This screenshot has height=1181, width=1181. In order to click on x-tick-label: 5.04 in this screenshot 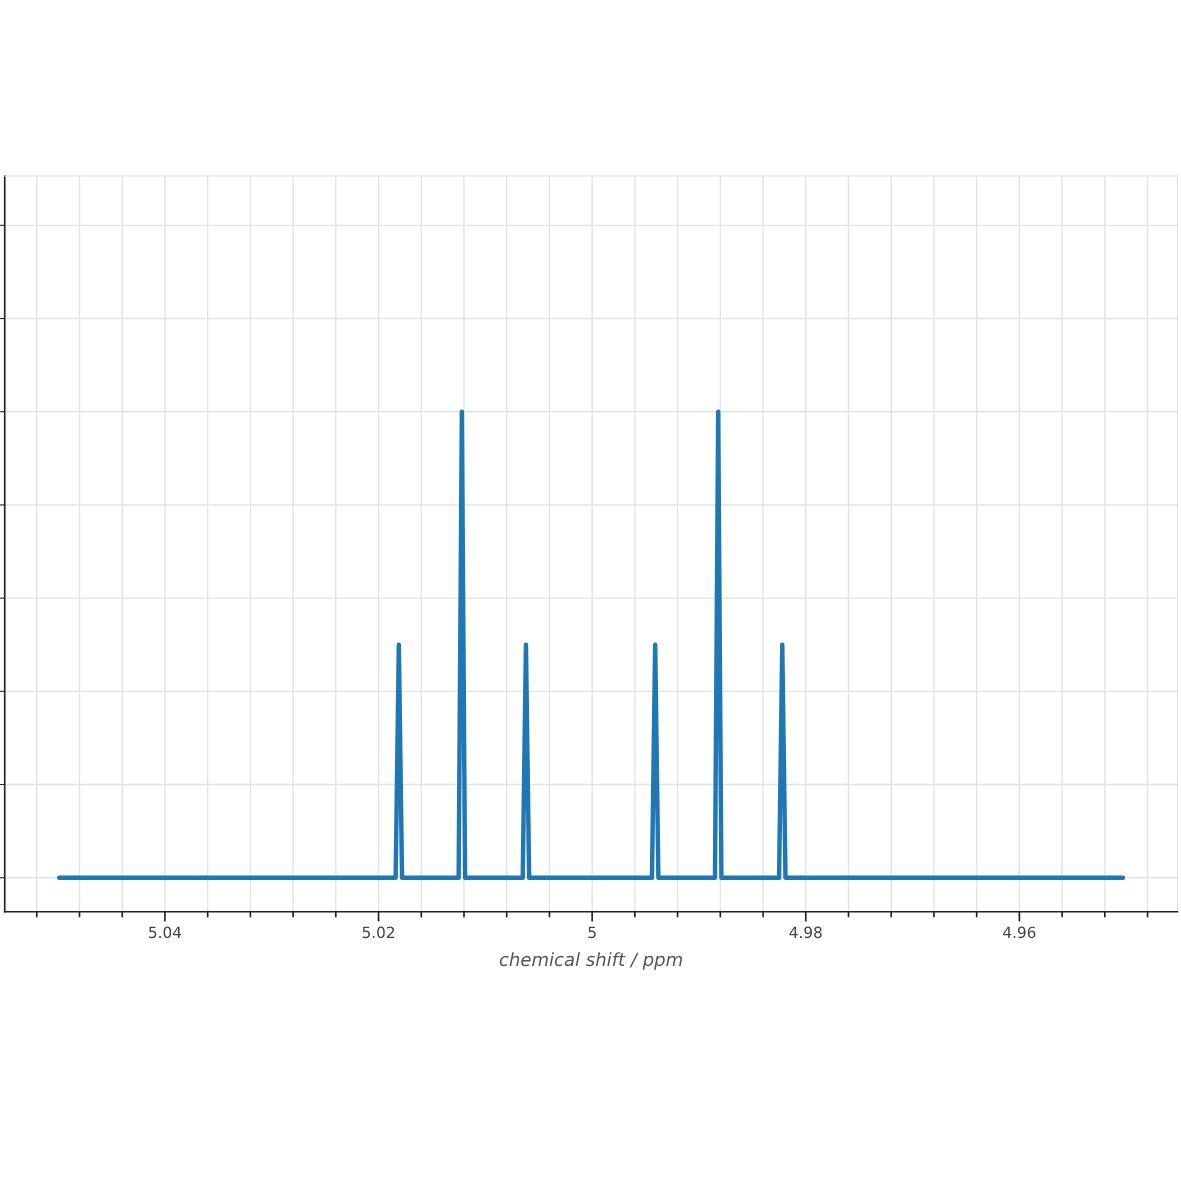, I will do `click(165, 932)`.